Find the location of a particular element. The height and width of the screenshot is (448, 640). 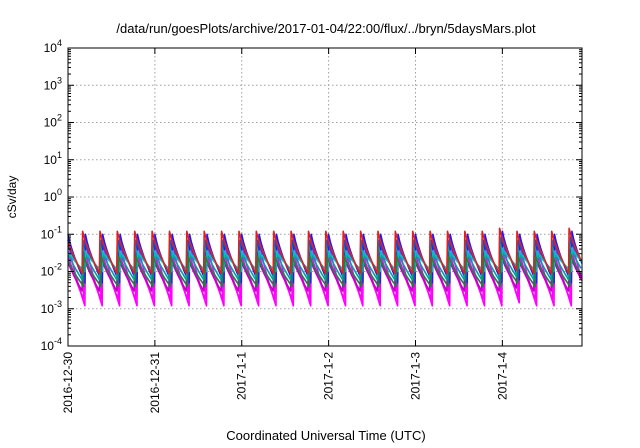

y-axis-label: cSv/day is located at coordinates (12, 197).